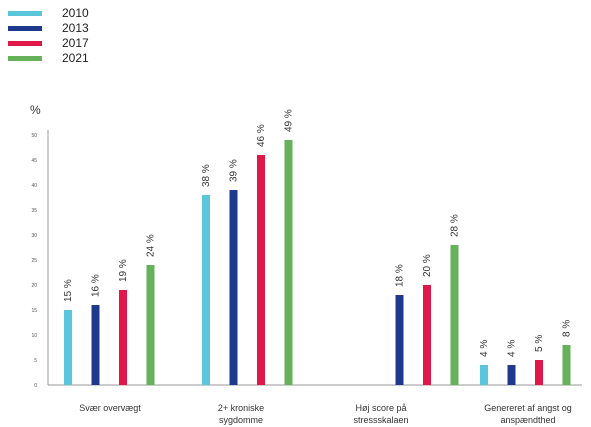 The image size is (591, 427). What do you see at coordinates (567, 328) in the screenshot?
I see `data-label: 8 %` at bounding box center [567, 328].